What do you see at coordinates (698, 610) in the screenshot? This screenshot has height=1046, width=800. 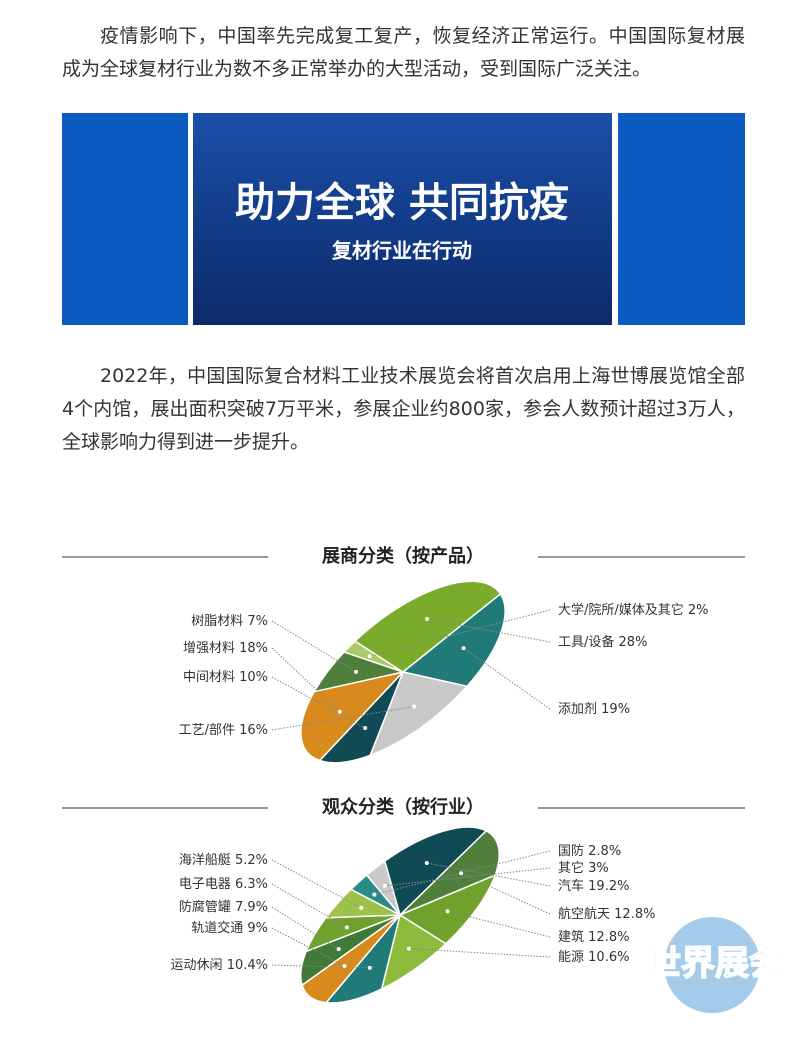 I see `value-label: 2%` at bounding box center [698, 610].